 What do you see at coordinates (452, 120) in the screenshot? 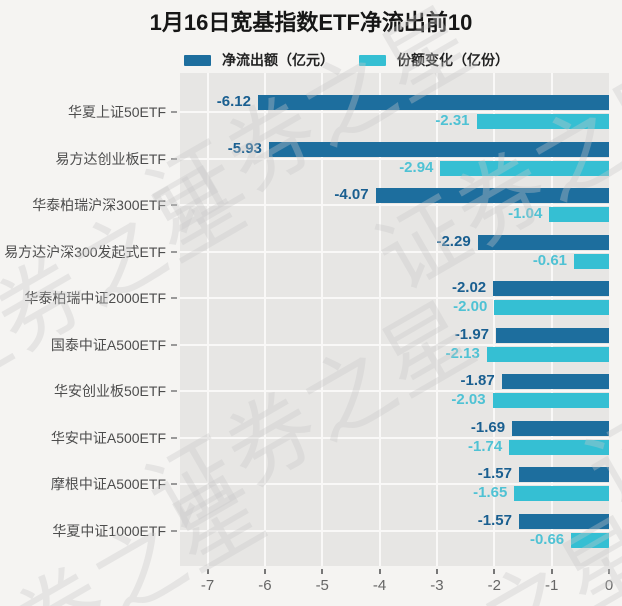
I see `value-label: -2.31` at bounding box center [452, 120].